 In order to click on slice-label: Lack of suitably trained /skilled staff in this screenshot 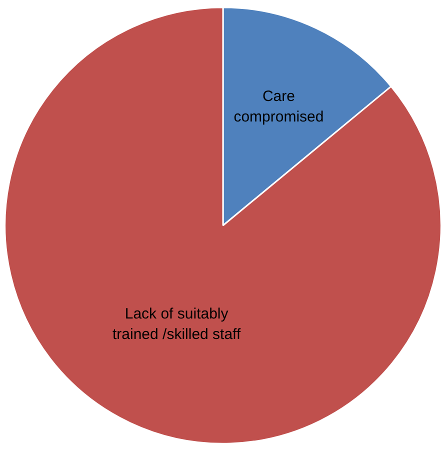, I will do `click(177, 325)`.